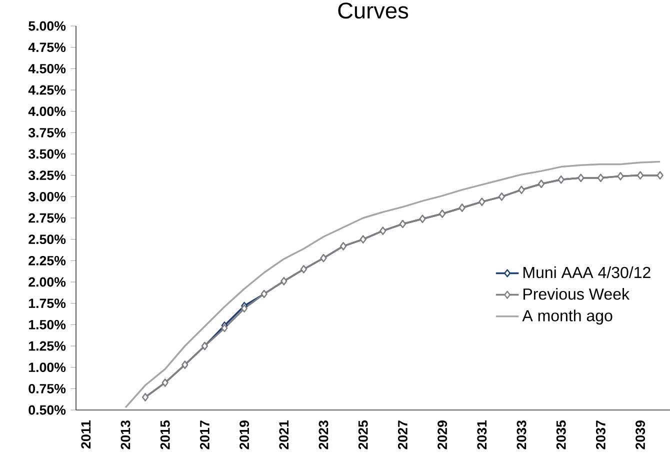 This screenshot has width=670, height=469. I want to click on y-tick-label: 5.00%, so click(47, 26).